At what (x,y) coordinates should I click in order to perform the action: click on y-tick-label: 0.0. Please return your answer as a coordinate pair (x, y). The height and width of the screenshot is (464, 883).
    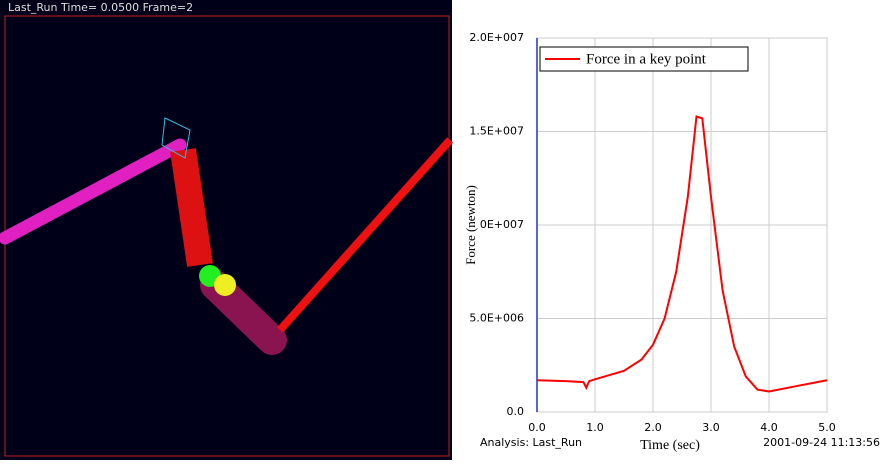
    Looking at the image, I should click on (516, 411).